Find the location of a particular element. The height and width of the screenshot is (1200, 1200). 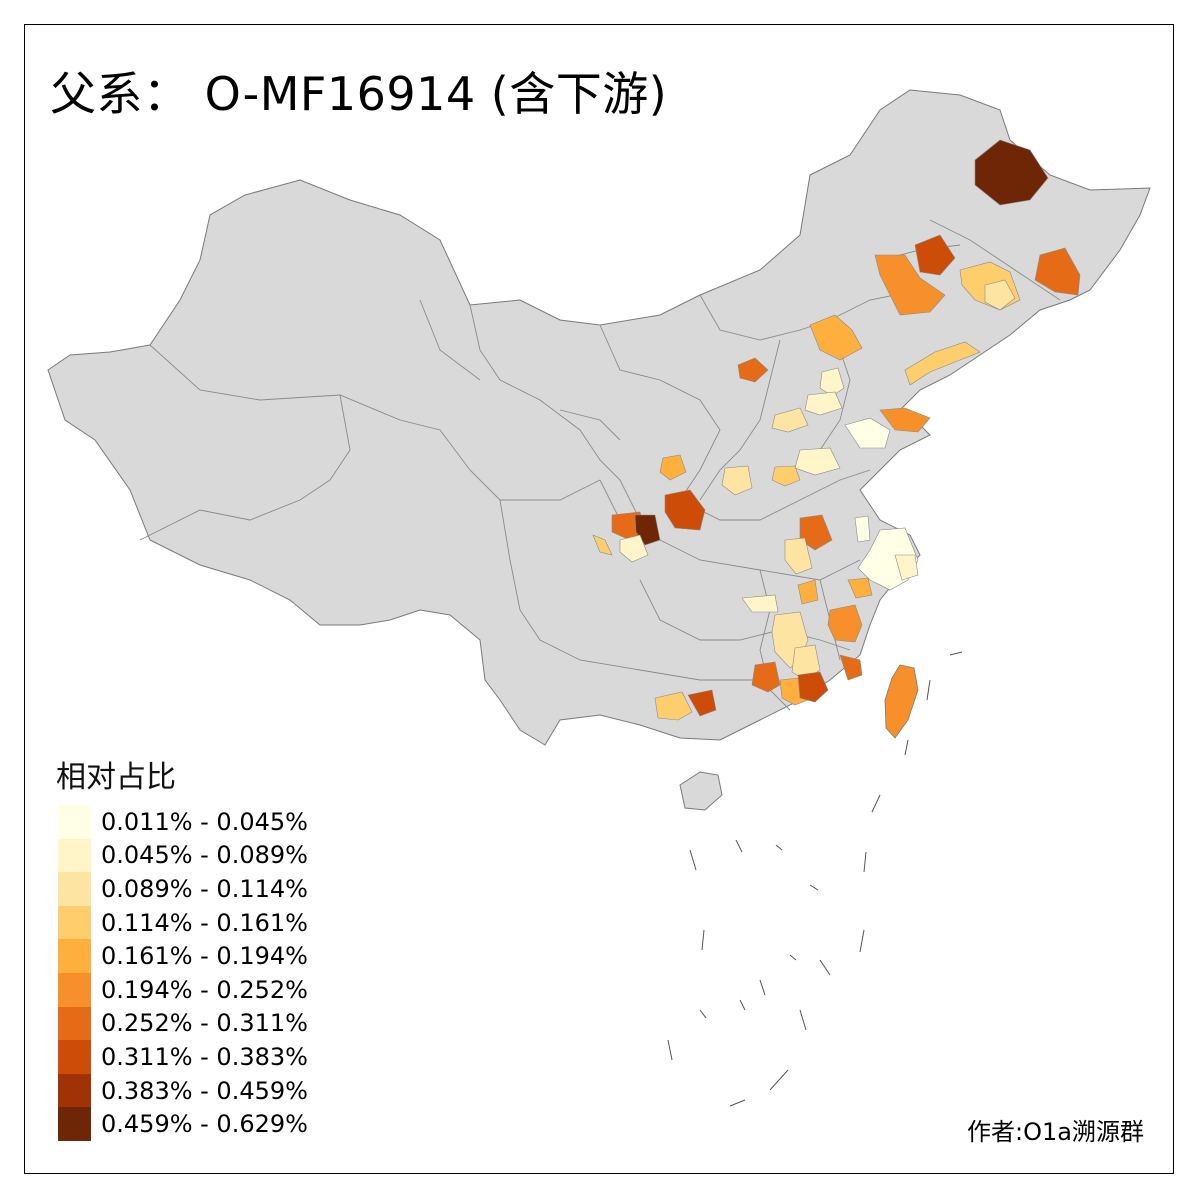

legend-label: 0.161% - 0.194% is located at coordinates (204, 956).